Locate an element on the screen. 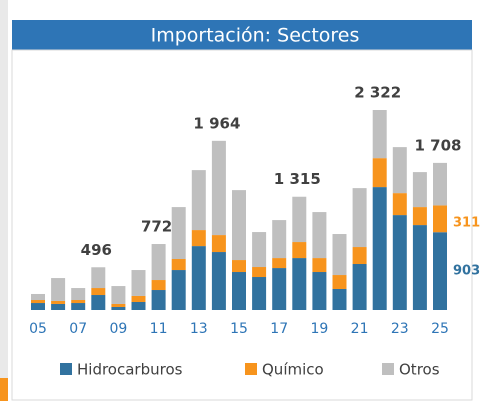  total-label: 2 322 is located at coordinates (377, 93).